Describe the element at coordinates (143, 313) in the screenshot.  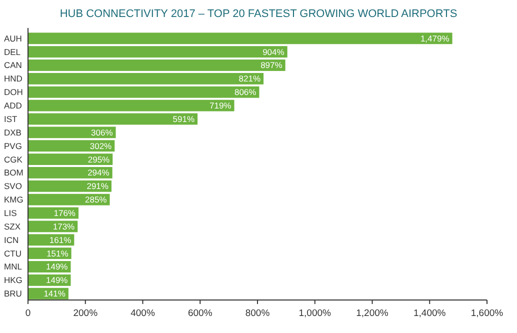
I see `x-tick-label: 400%` at that location.